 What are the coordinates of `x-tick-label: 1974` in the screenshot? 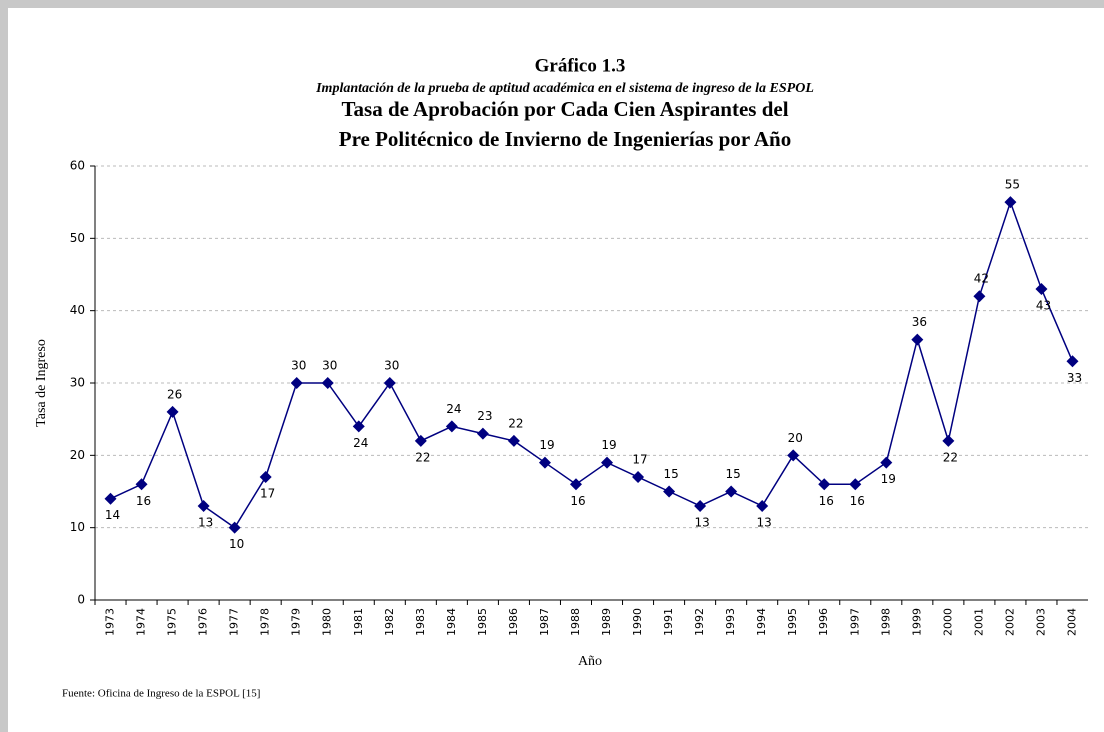 It's located at (141, 622).